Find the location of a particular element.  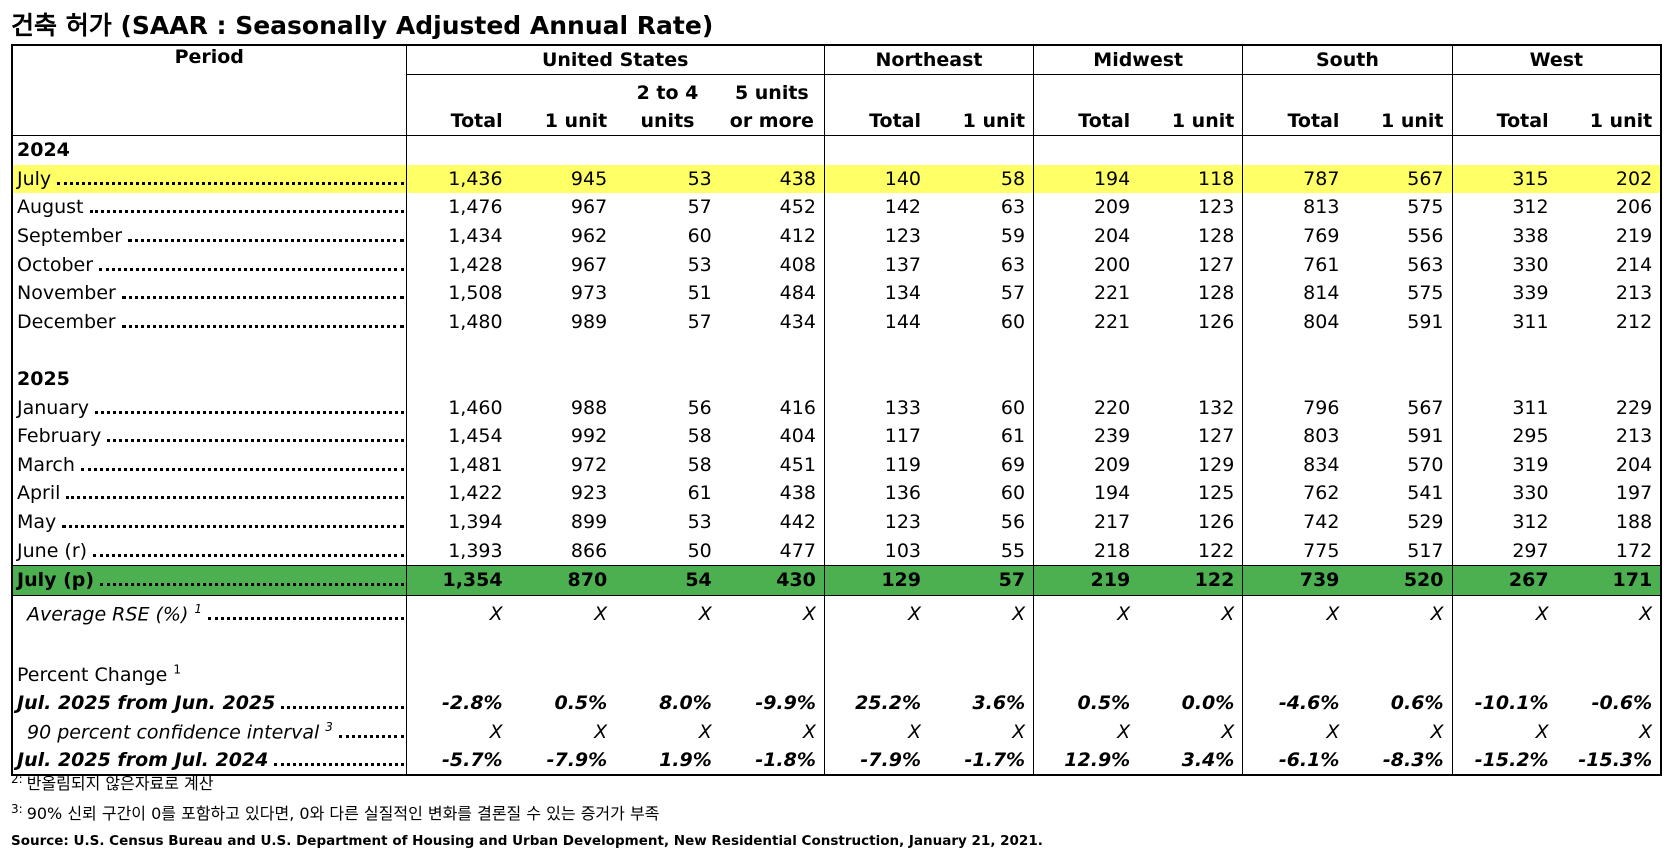

cell: 967 is located at coordinates (589, 207).